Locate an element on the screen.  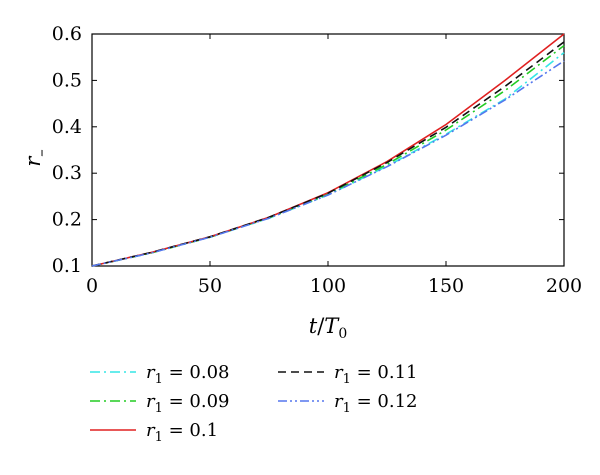
legend-item: r1 = 0.09 is located at coordinates (160, 403).